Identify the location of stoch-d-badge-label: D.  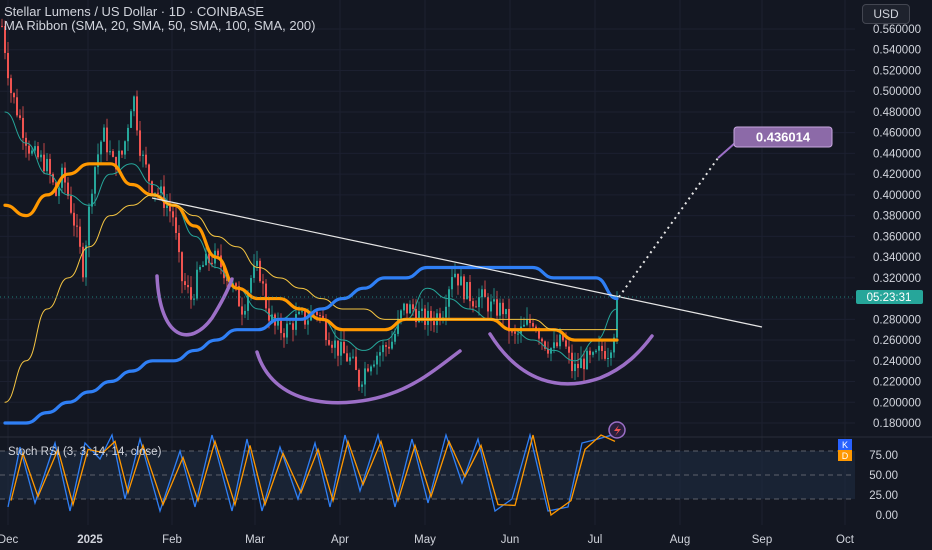
(845, 456).